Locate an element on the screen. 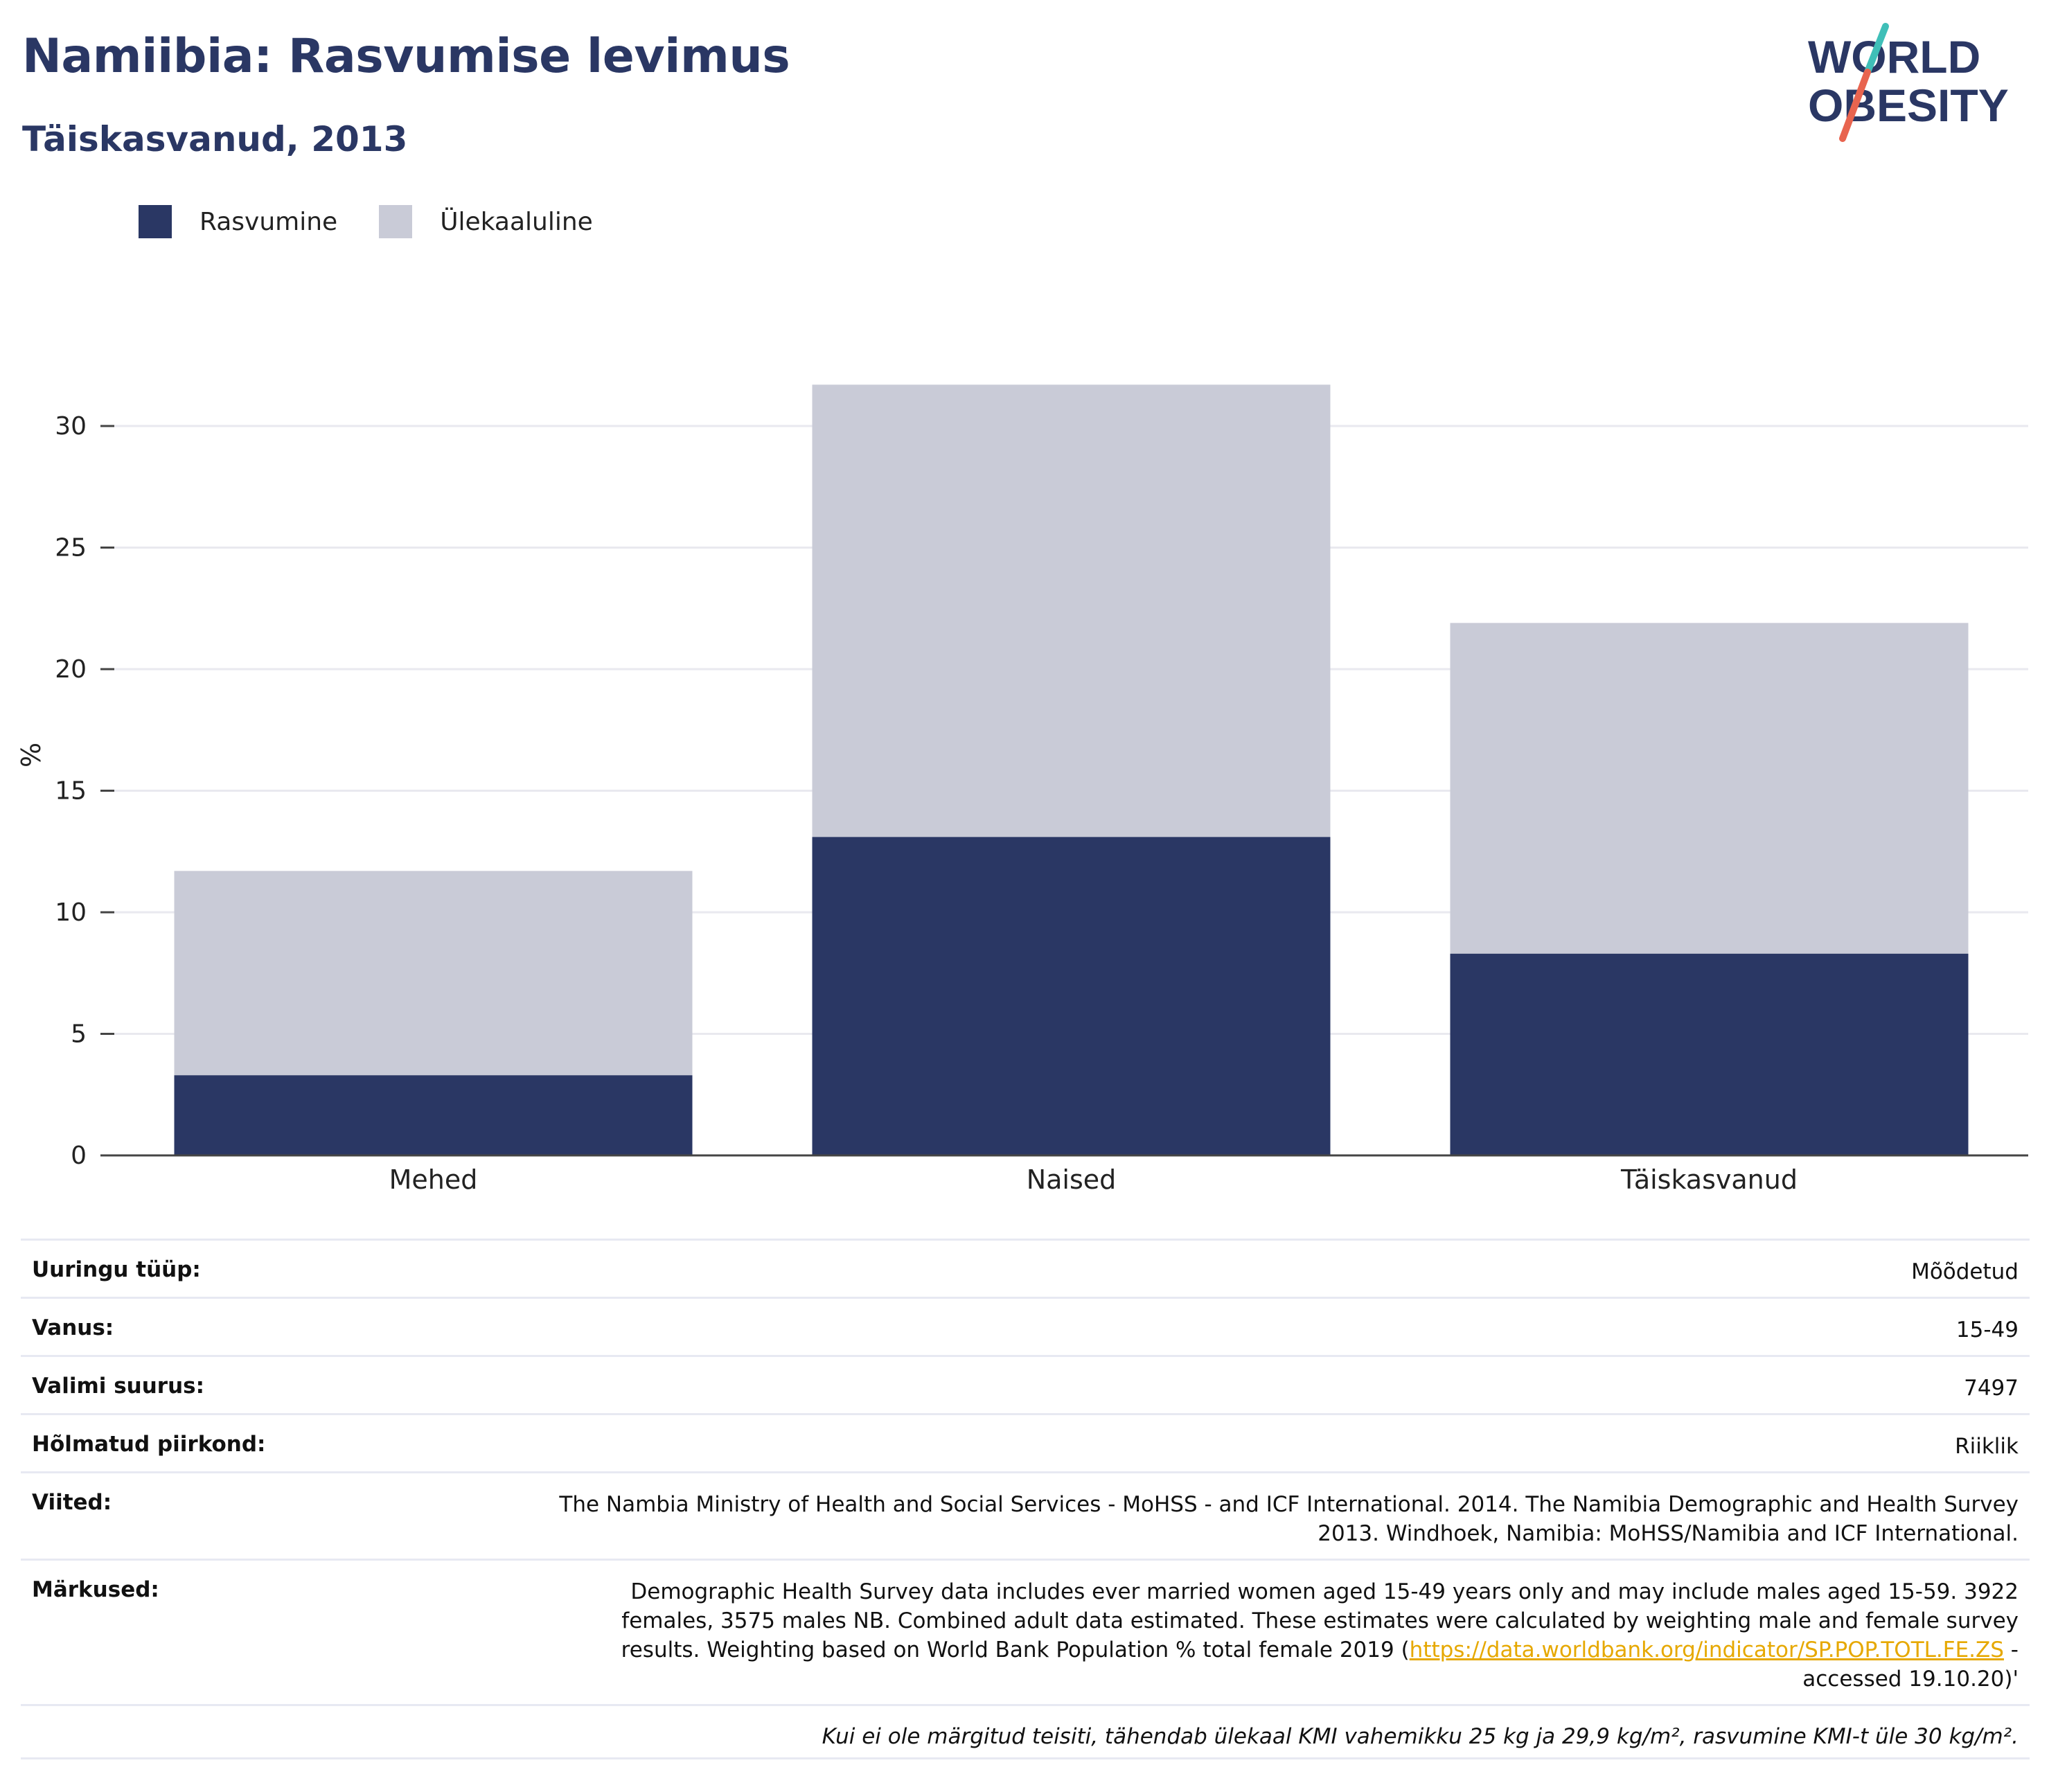 This screenshot has width=2049, height=1792. y-tick-label-20: 20 is located at coordinates (71, 669).